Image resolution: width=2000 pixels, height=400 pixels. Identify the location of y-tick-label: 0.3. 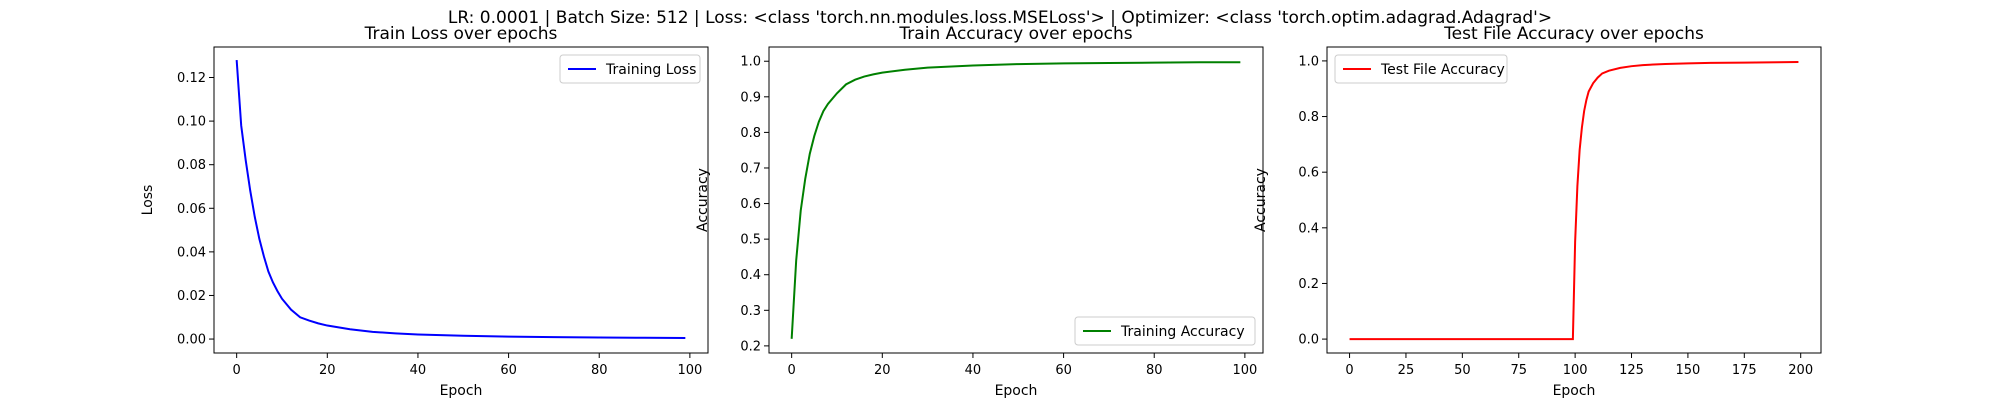
(750, 311).